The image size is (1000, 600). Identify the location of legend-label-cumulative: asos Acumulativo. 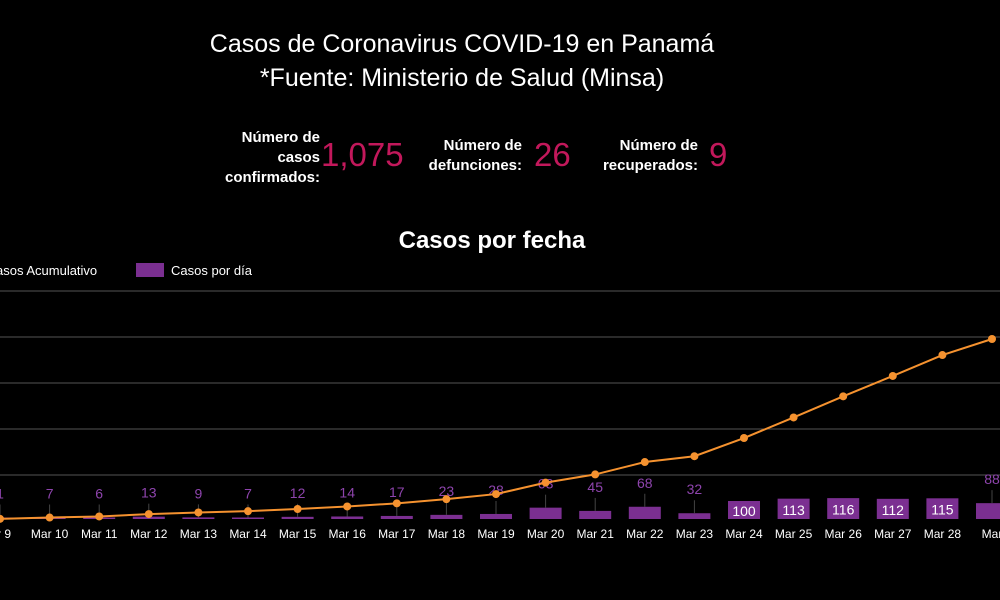
(48, 270).